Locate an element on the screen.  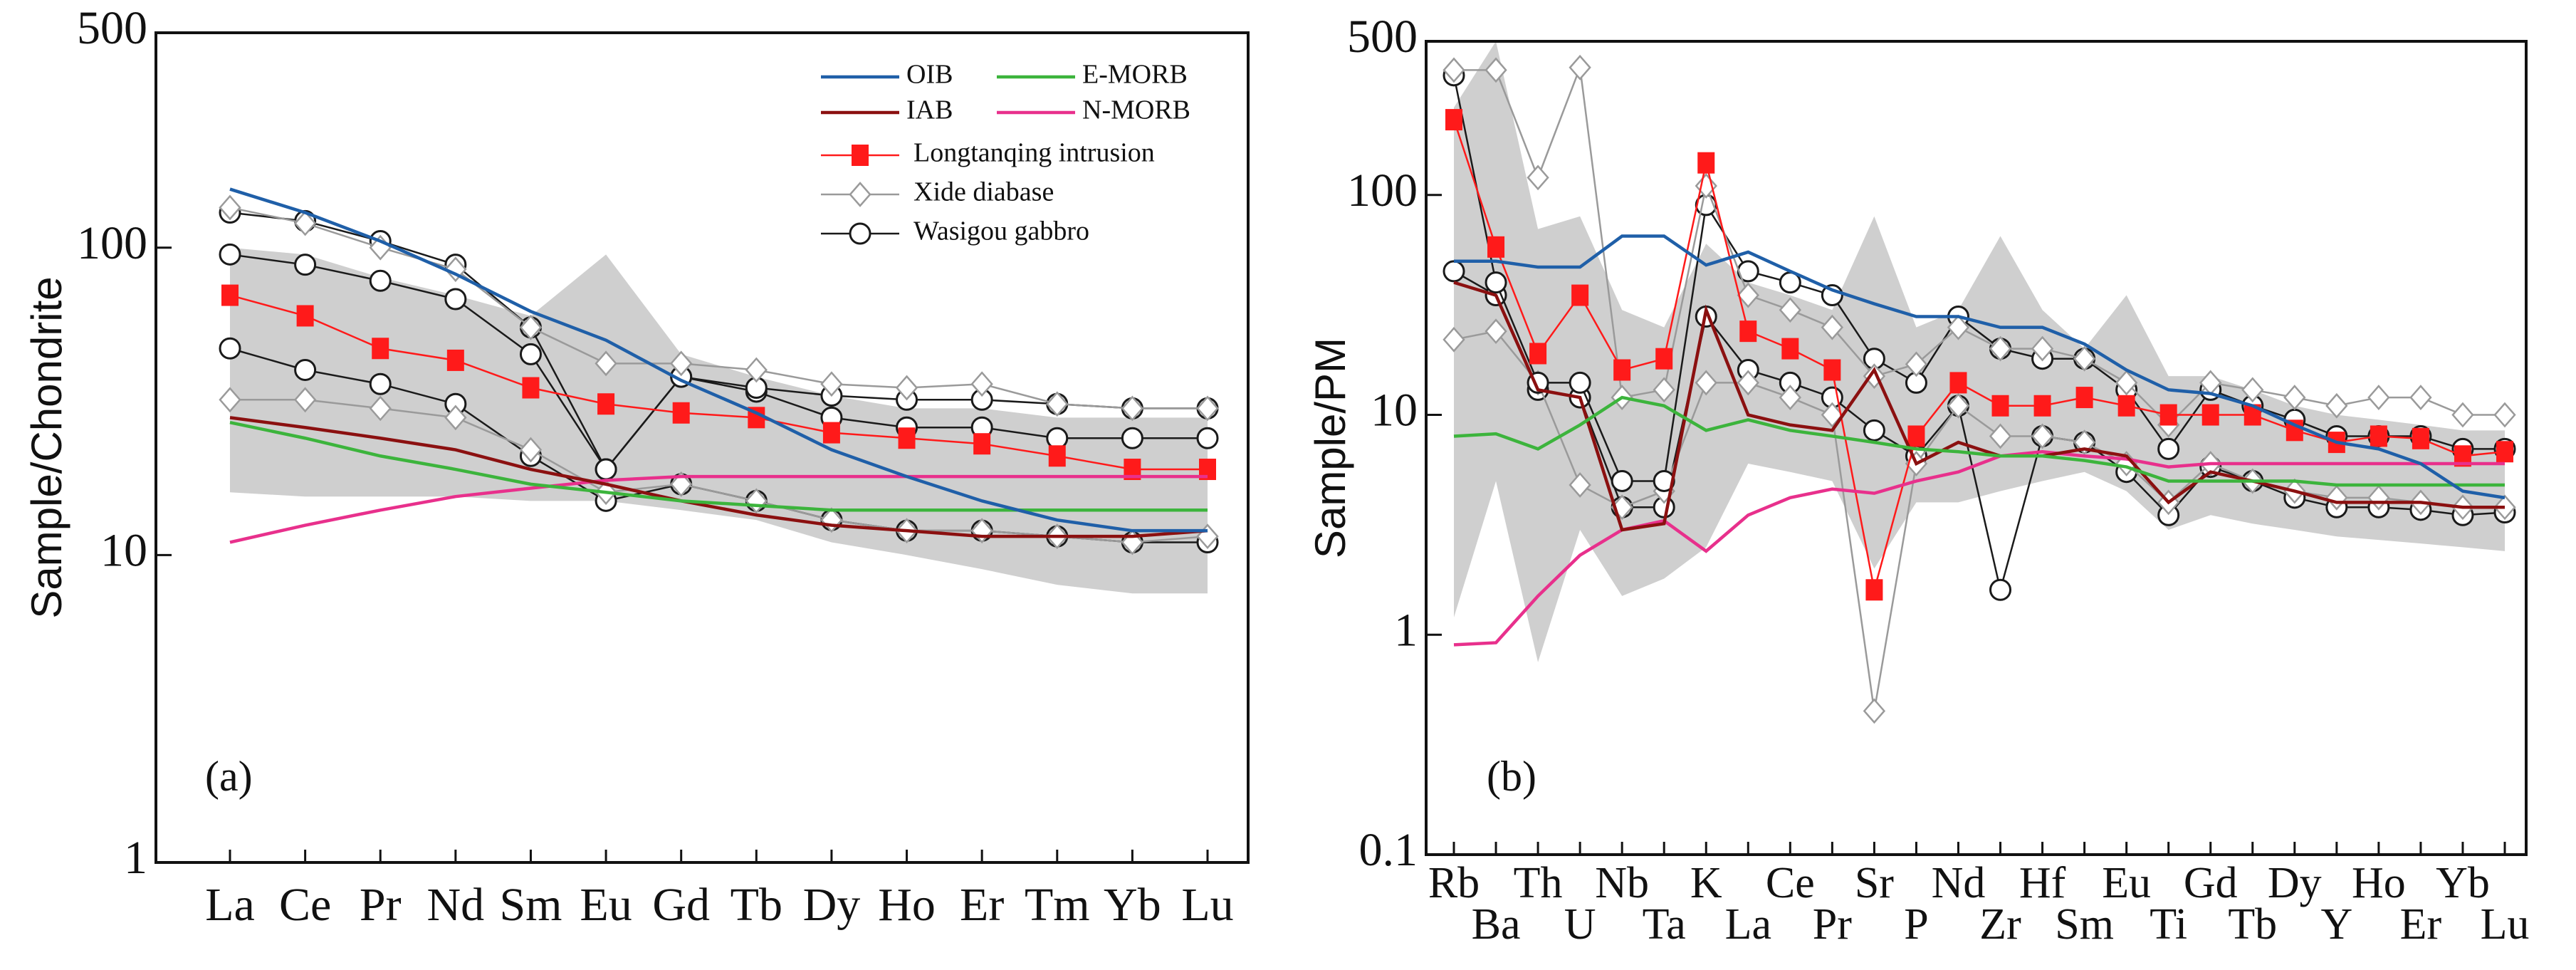
legend-label: OIB is located at coordinates (929, 75).